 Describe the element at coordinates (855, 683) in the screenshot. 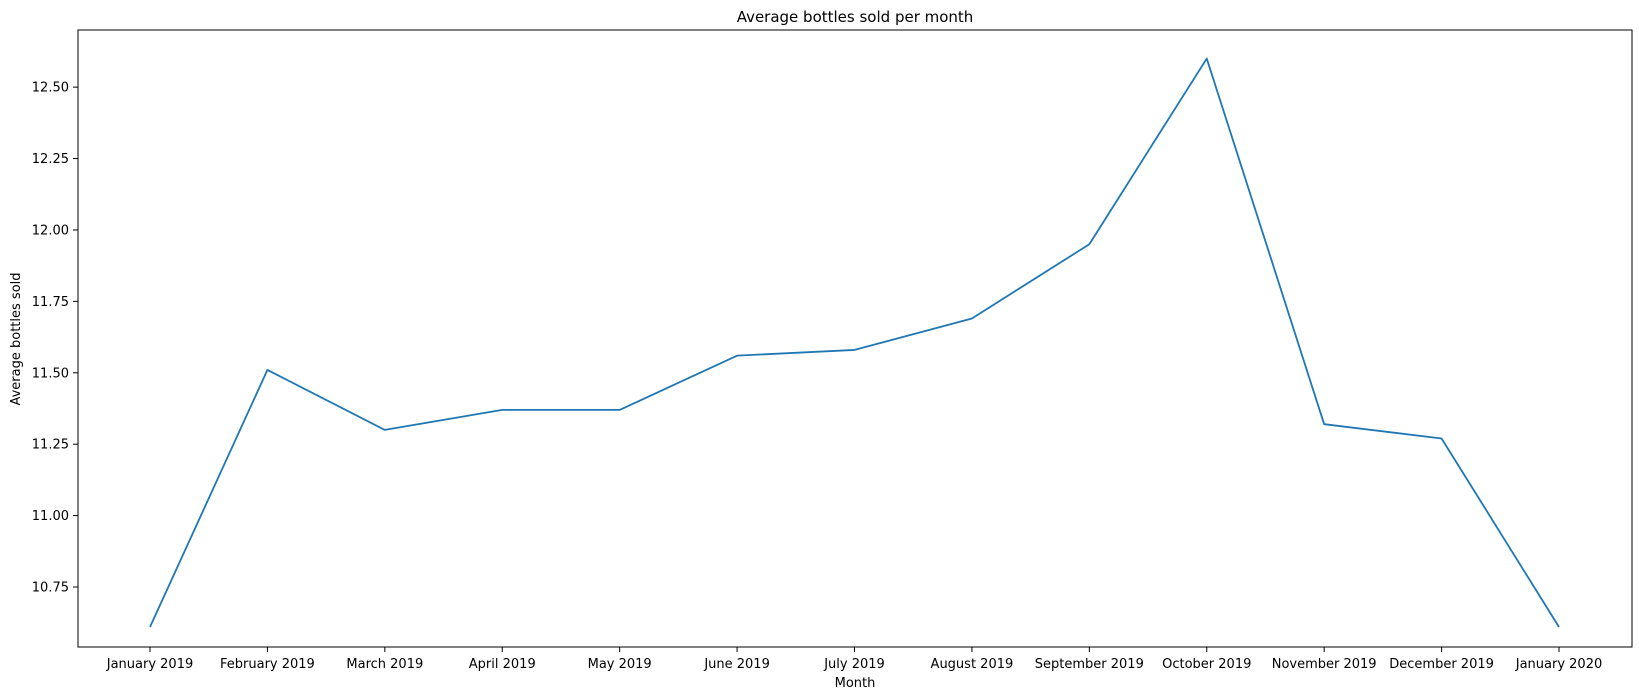

I see `x-axis-label: Month` at that location.